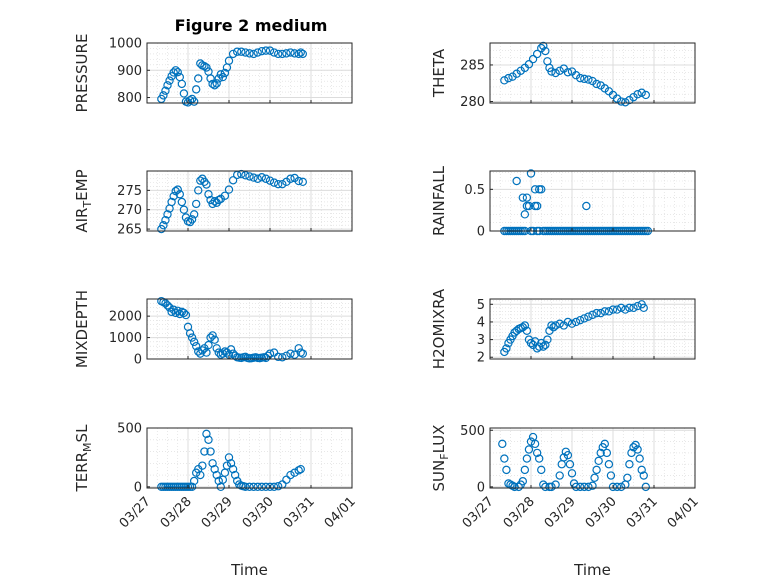 This screenshot has width=778, height=583. I want to click on subplot-theta: 280 285 THETA, so click(563, 75).